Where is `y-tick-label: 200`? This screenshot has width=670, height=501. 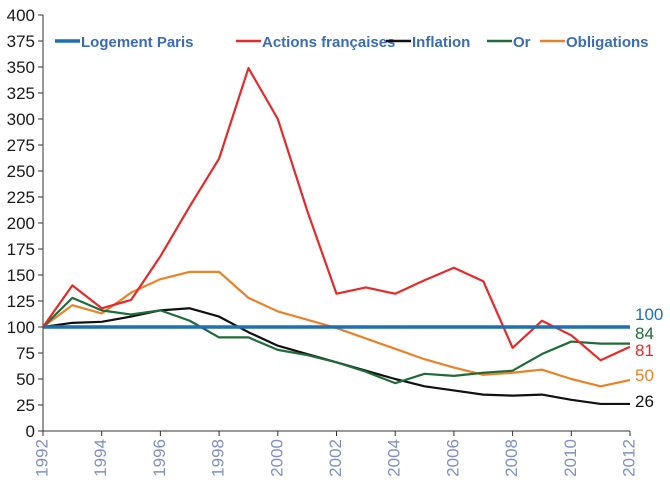 y-tick-label: 200 is located at coordinates (21, 223).